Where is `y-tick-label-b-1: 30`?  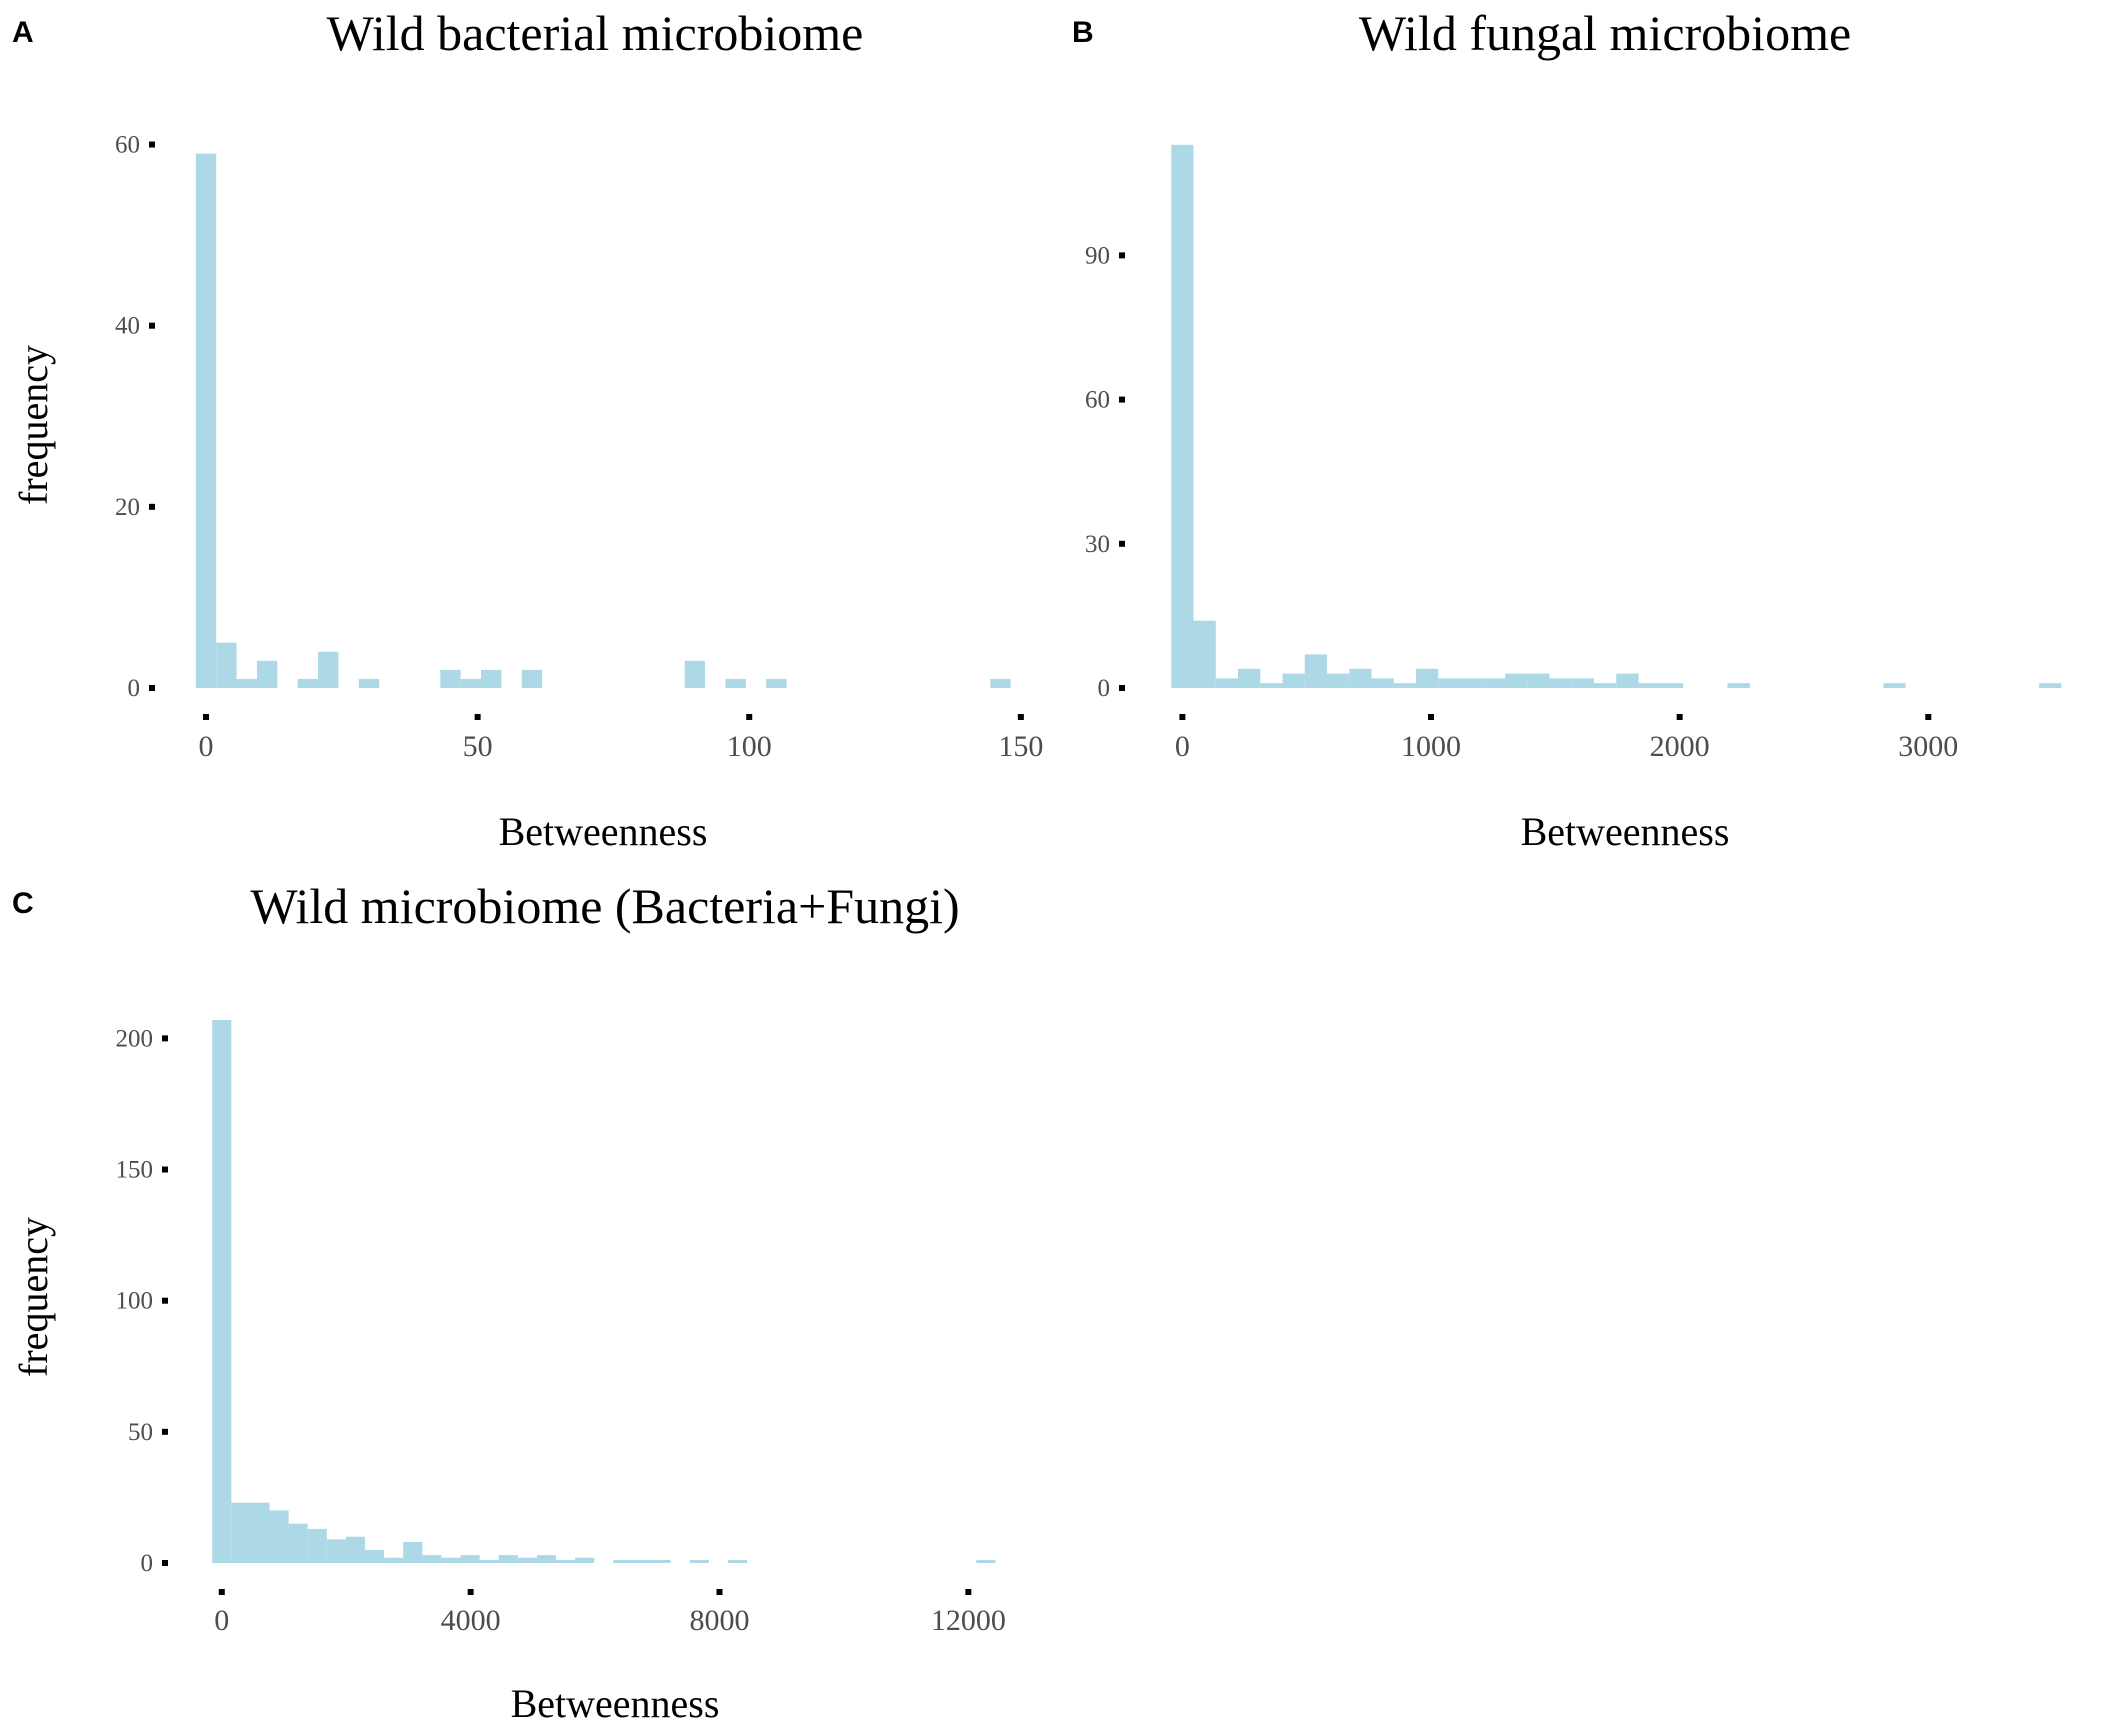
y-tick-label-b-1: 30 is located at coordinates (1097, 544).